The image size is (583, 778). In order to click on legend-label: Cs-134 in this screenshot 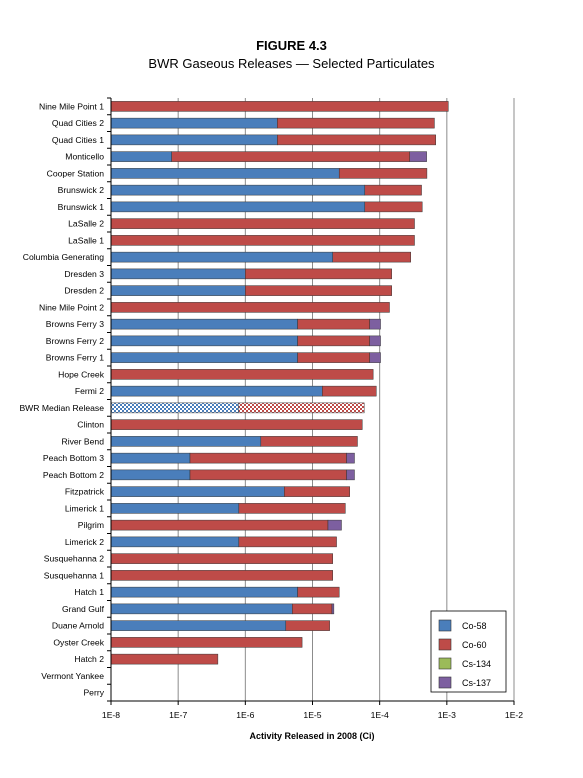, I will do `click(476, 664)`.